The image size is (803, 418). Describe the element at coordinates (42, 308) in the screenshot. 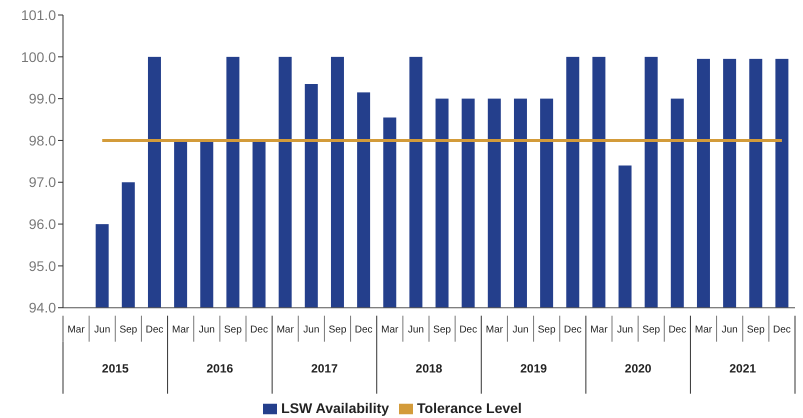

I see `y-tick-label: 94.0` at that location.